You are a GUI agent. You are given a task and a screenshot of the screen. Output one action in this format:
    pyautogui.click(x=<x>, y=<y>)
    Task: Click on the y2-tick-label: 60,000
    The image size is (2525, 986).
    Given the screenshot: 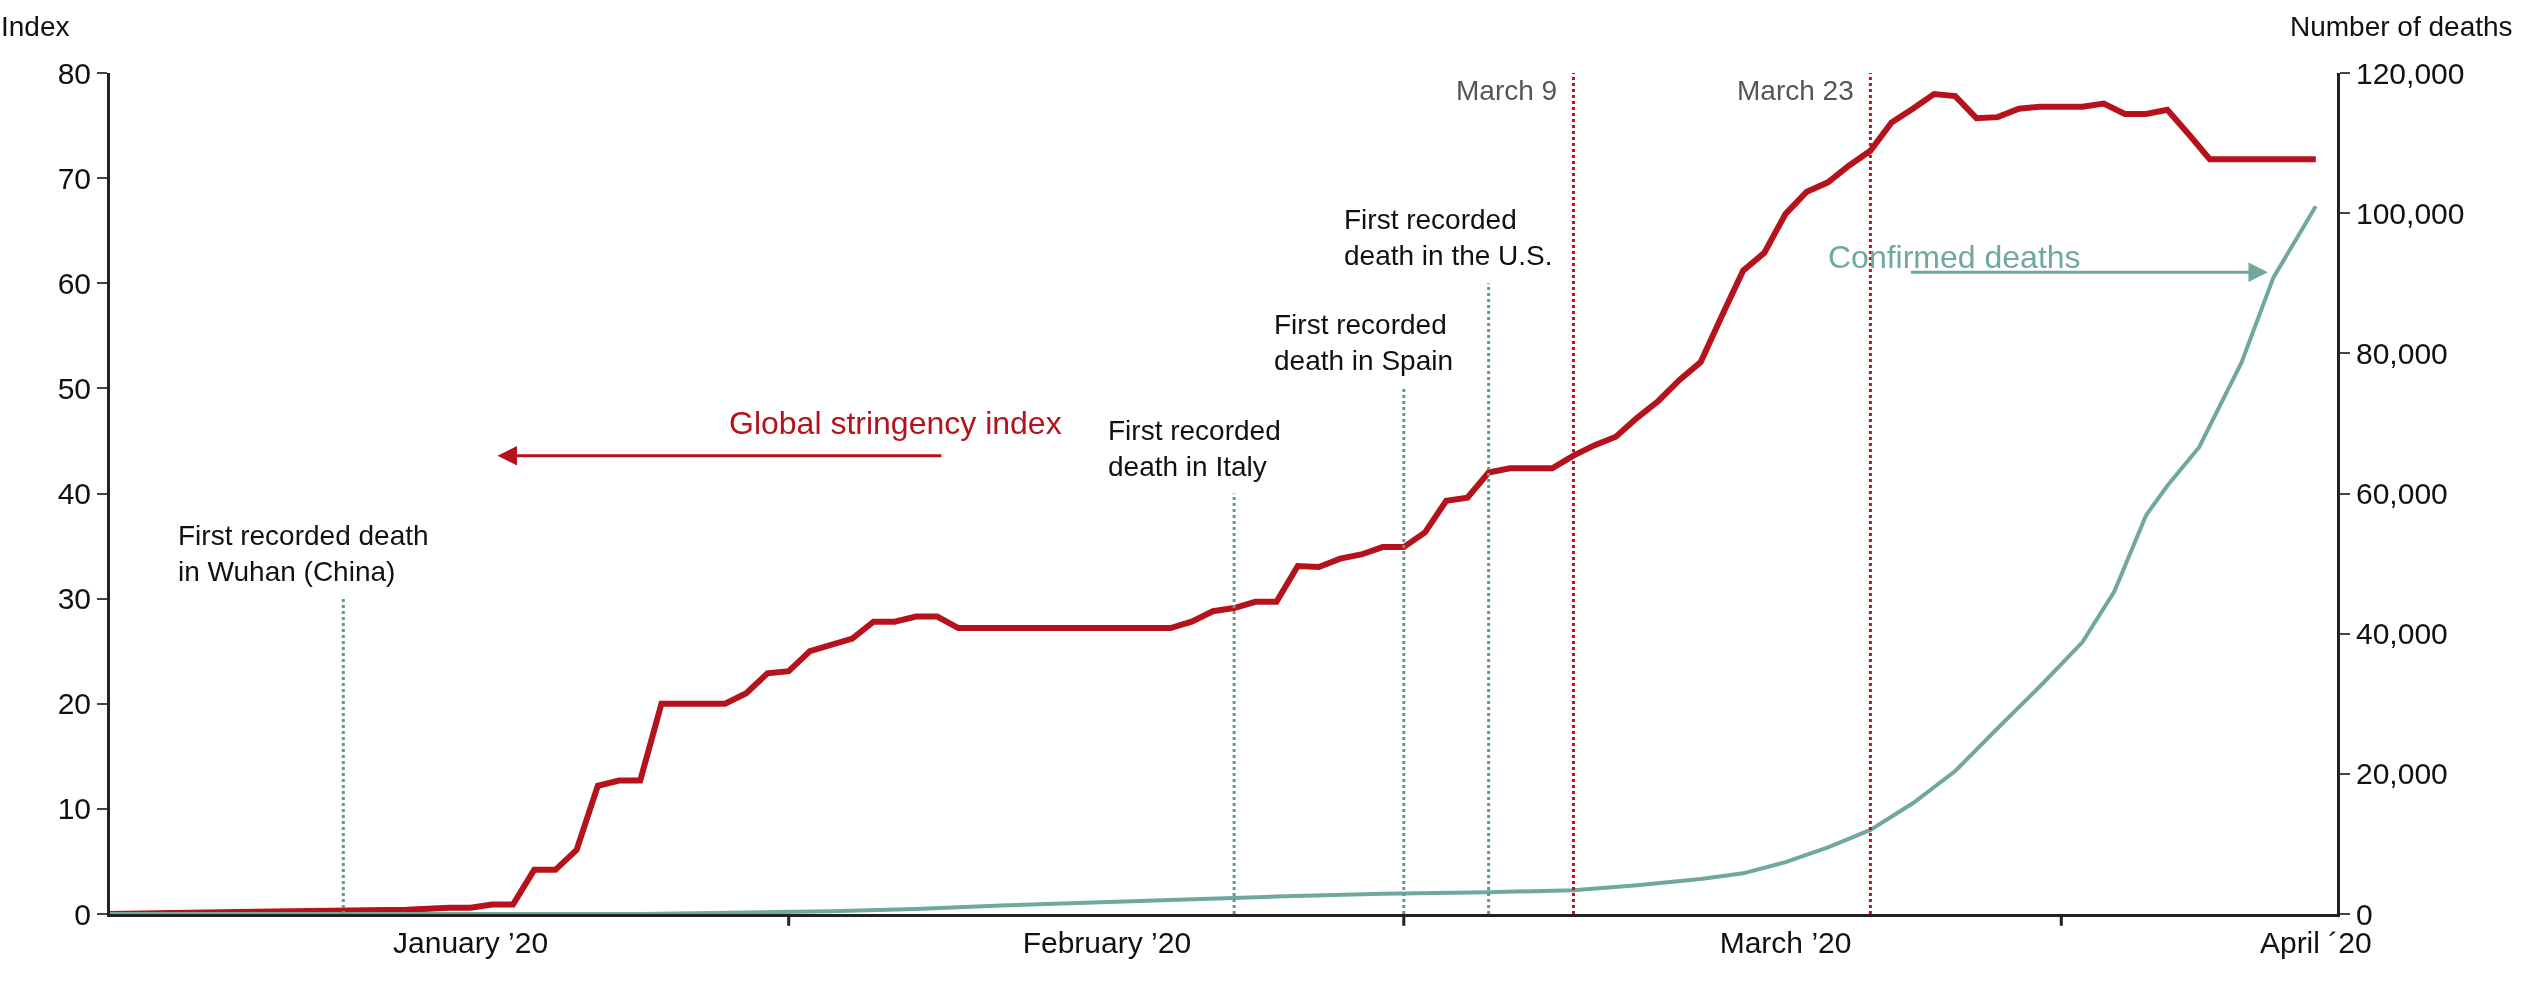 What is the action you would take?
    pyautogui.click(x=2402, y=493)
    